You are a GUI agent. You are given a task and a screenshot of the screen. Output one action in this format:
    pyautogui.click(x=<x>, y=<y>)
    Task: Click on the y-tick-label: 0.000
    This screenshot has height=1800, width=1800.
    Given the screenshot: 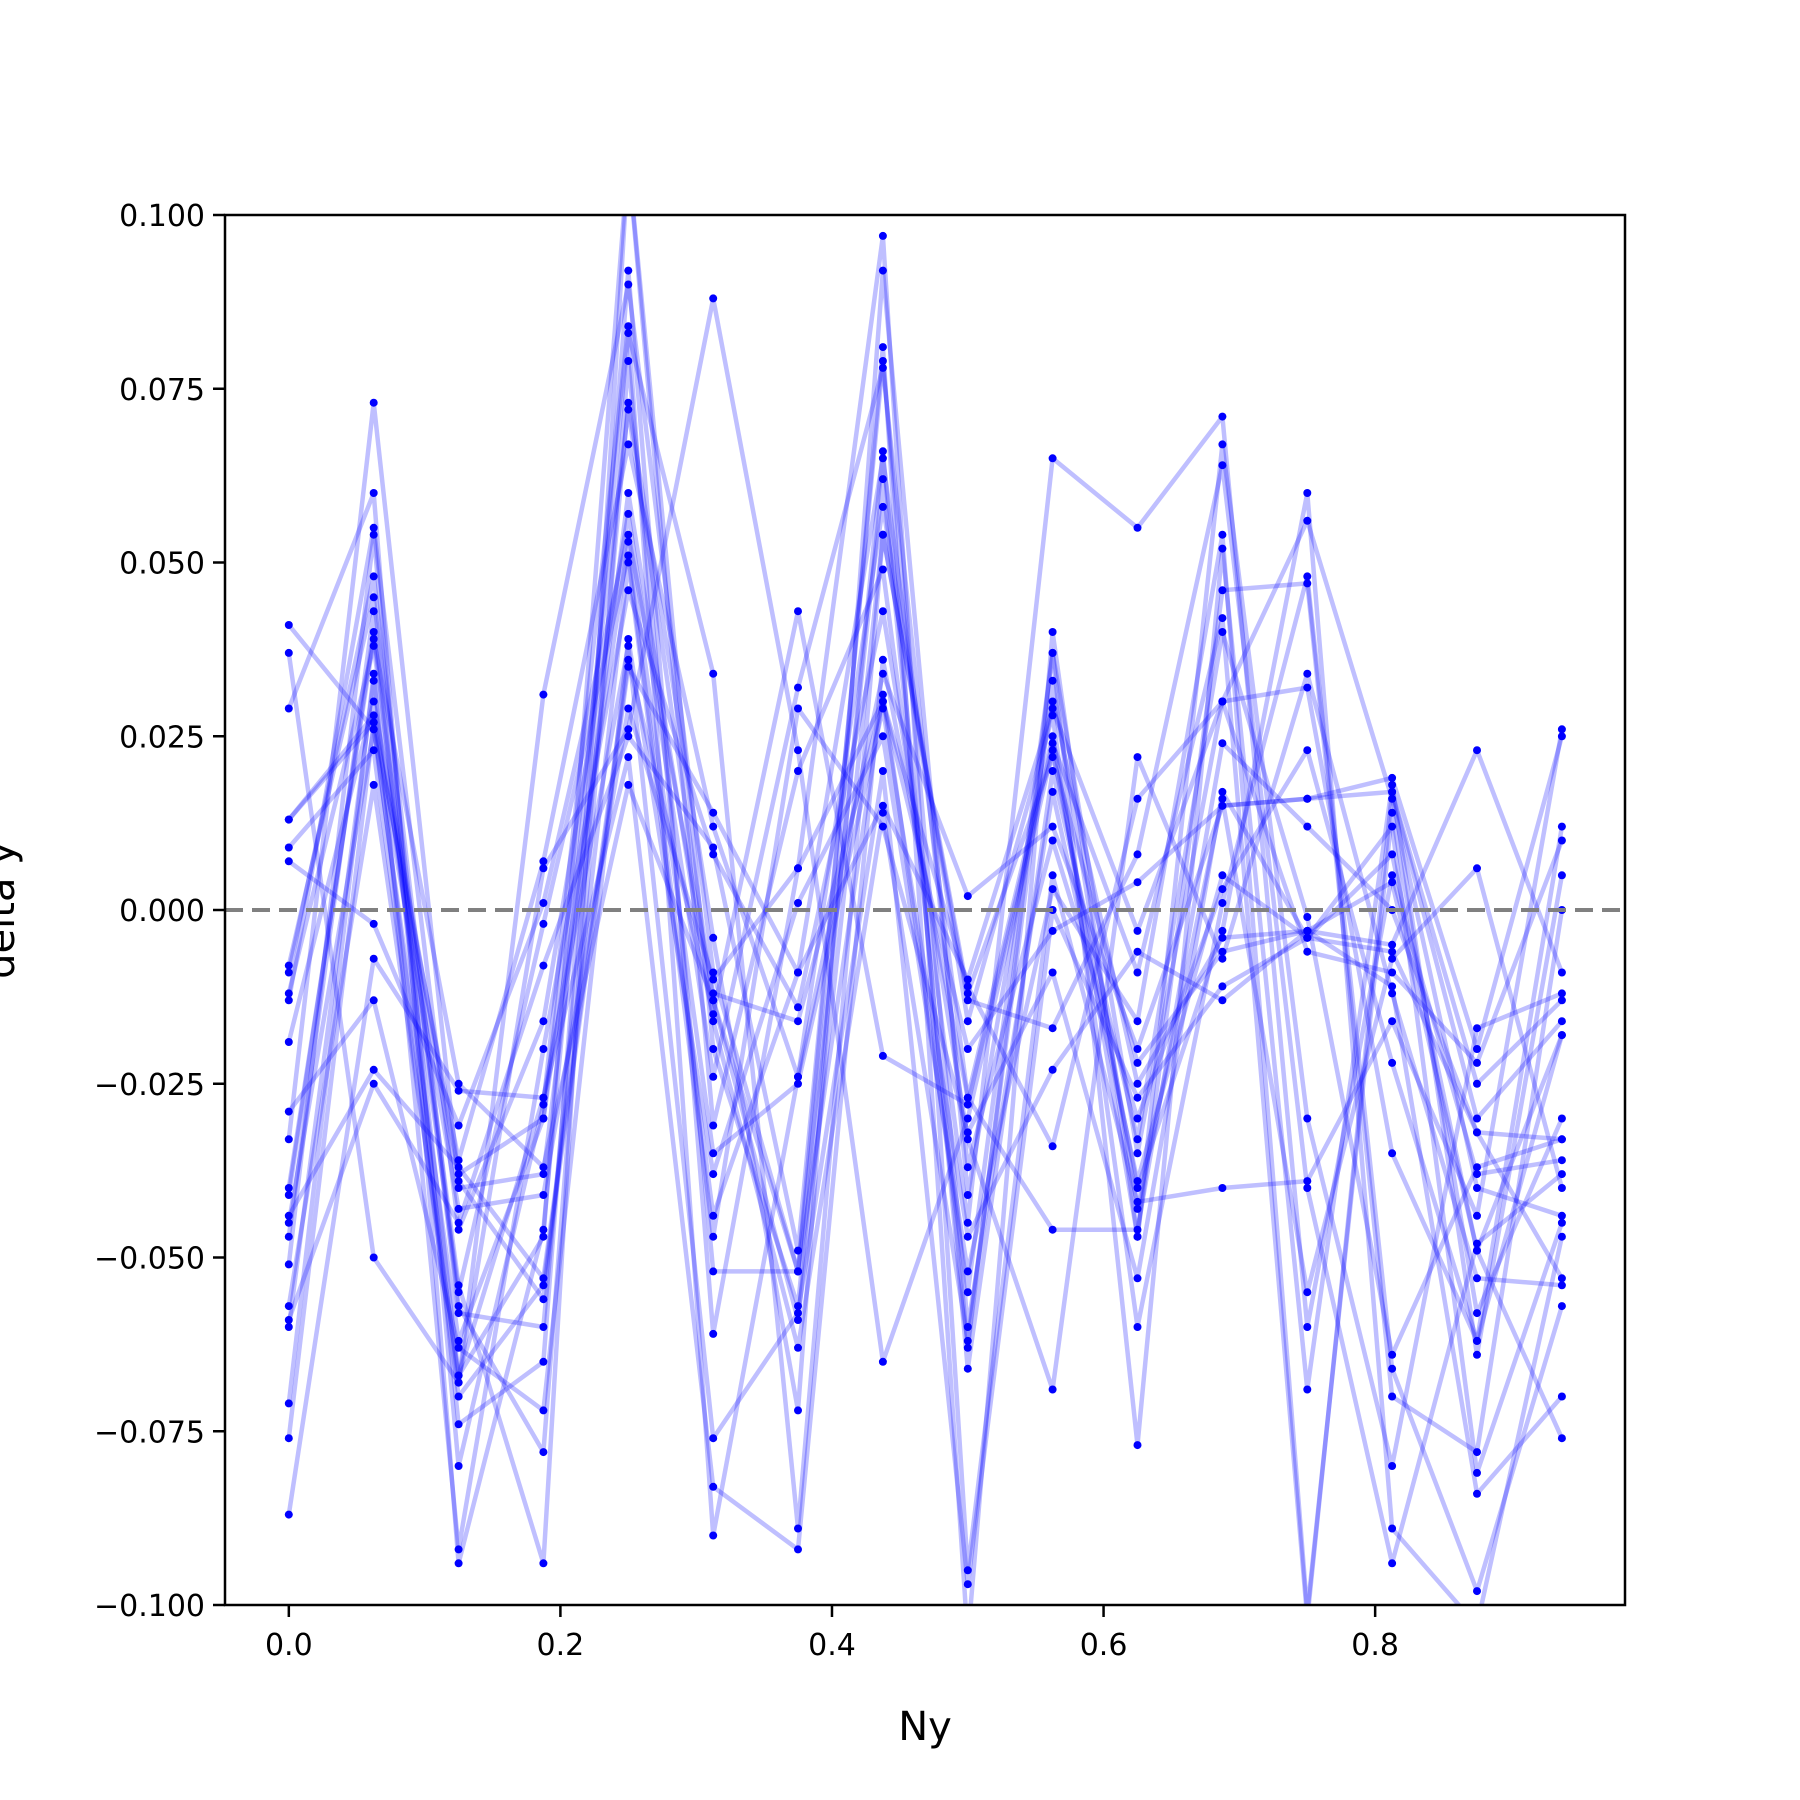 What is the action you would take?
    pyautogui.click(x=162, y=911)
    